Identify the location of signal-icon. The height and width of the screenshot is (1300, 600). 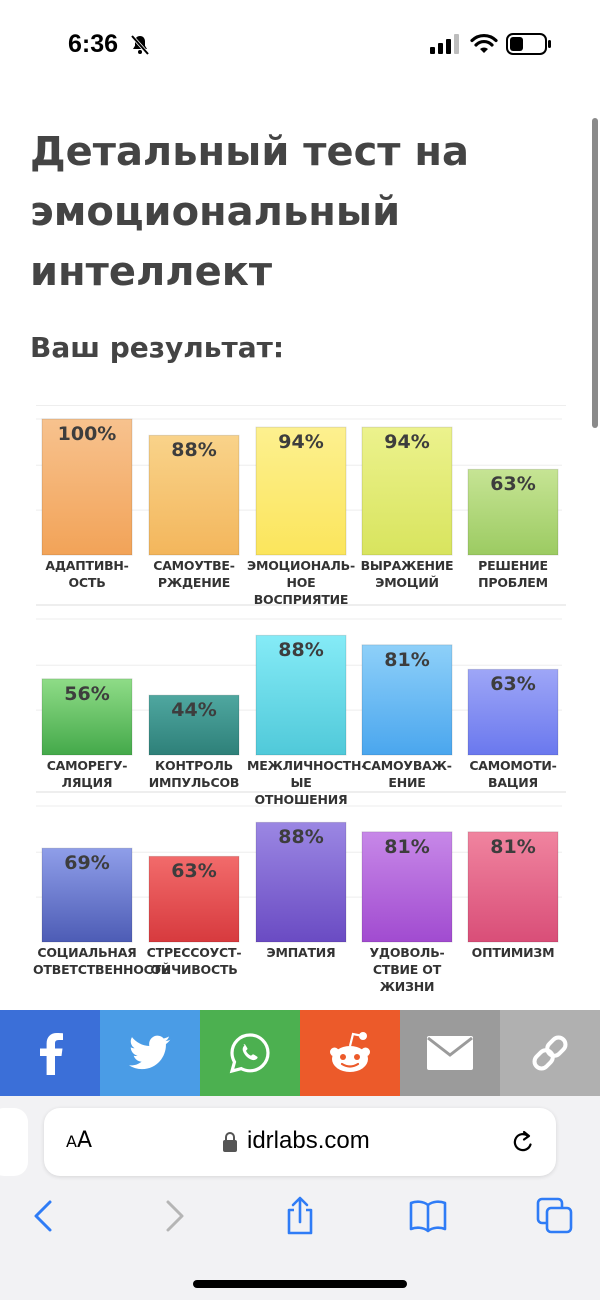
(444, 44).